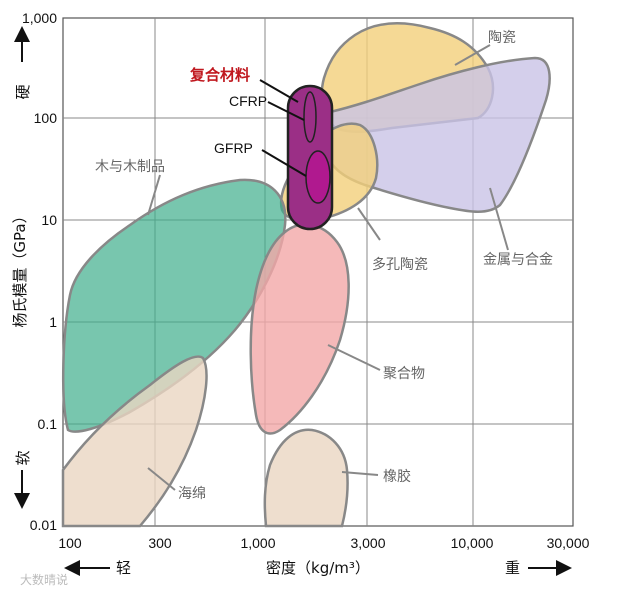 This screenshot has height=590, width=640. Describe the element at coordinates (318, 177) in the screenshot. I see `region-gfrp` at that location.